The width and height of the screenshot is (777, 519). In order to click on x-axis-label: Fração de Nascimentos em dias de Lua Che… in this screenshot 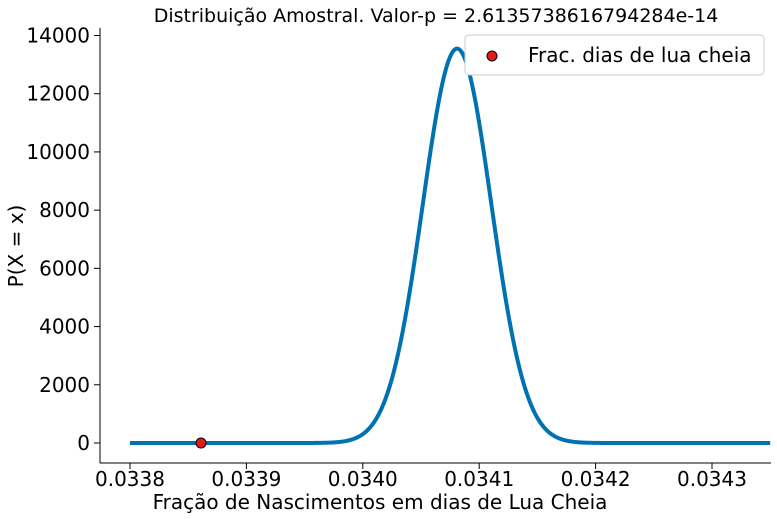, I will do `click(380, 502)`.